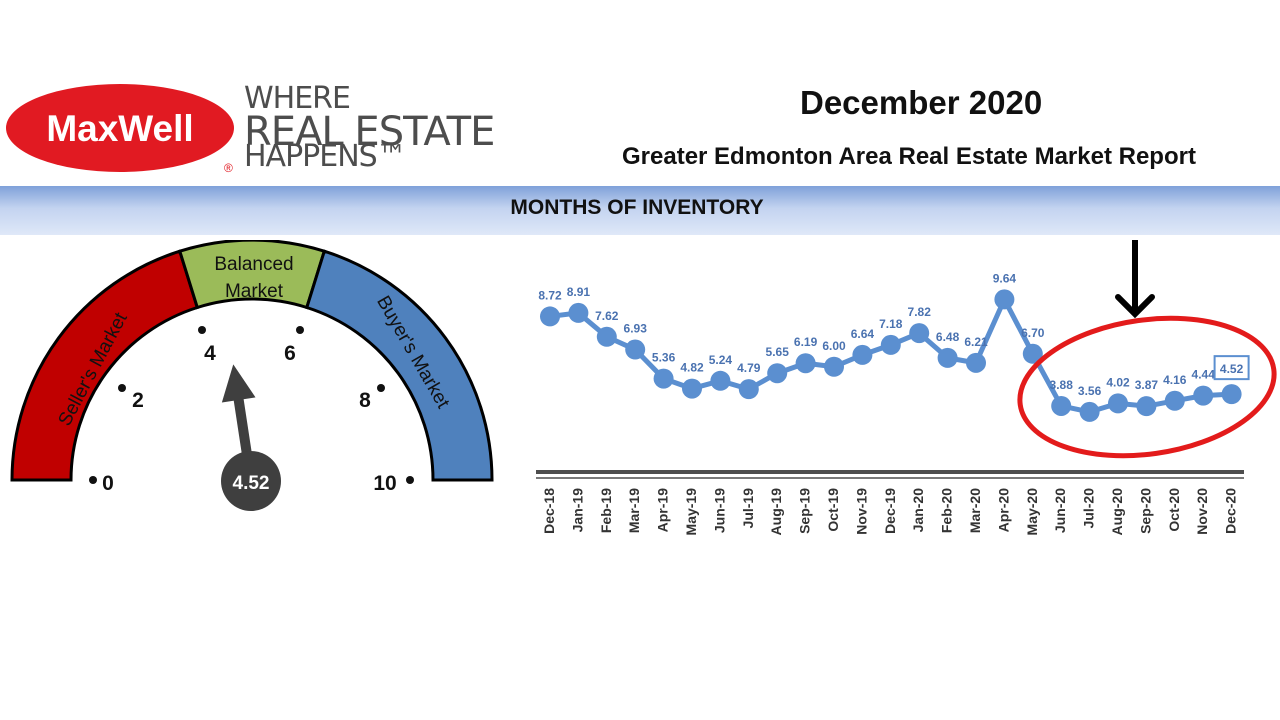  I want to click on data-label: 4.82, so click(692, 368).